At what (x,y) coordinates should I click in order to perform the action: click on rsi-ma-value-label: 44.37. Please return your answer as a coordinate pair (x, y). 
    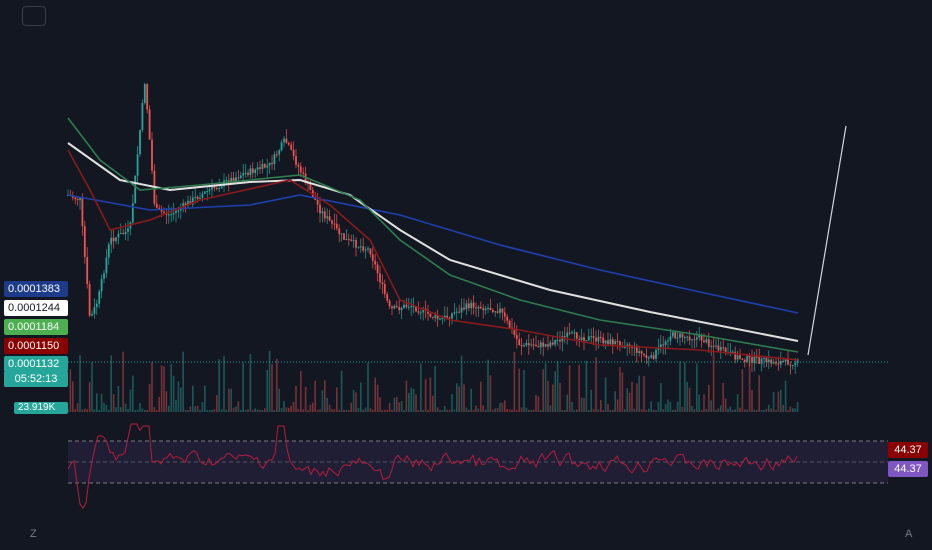
    Looking at the image, I should click on (908, 469).